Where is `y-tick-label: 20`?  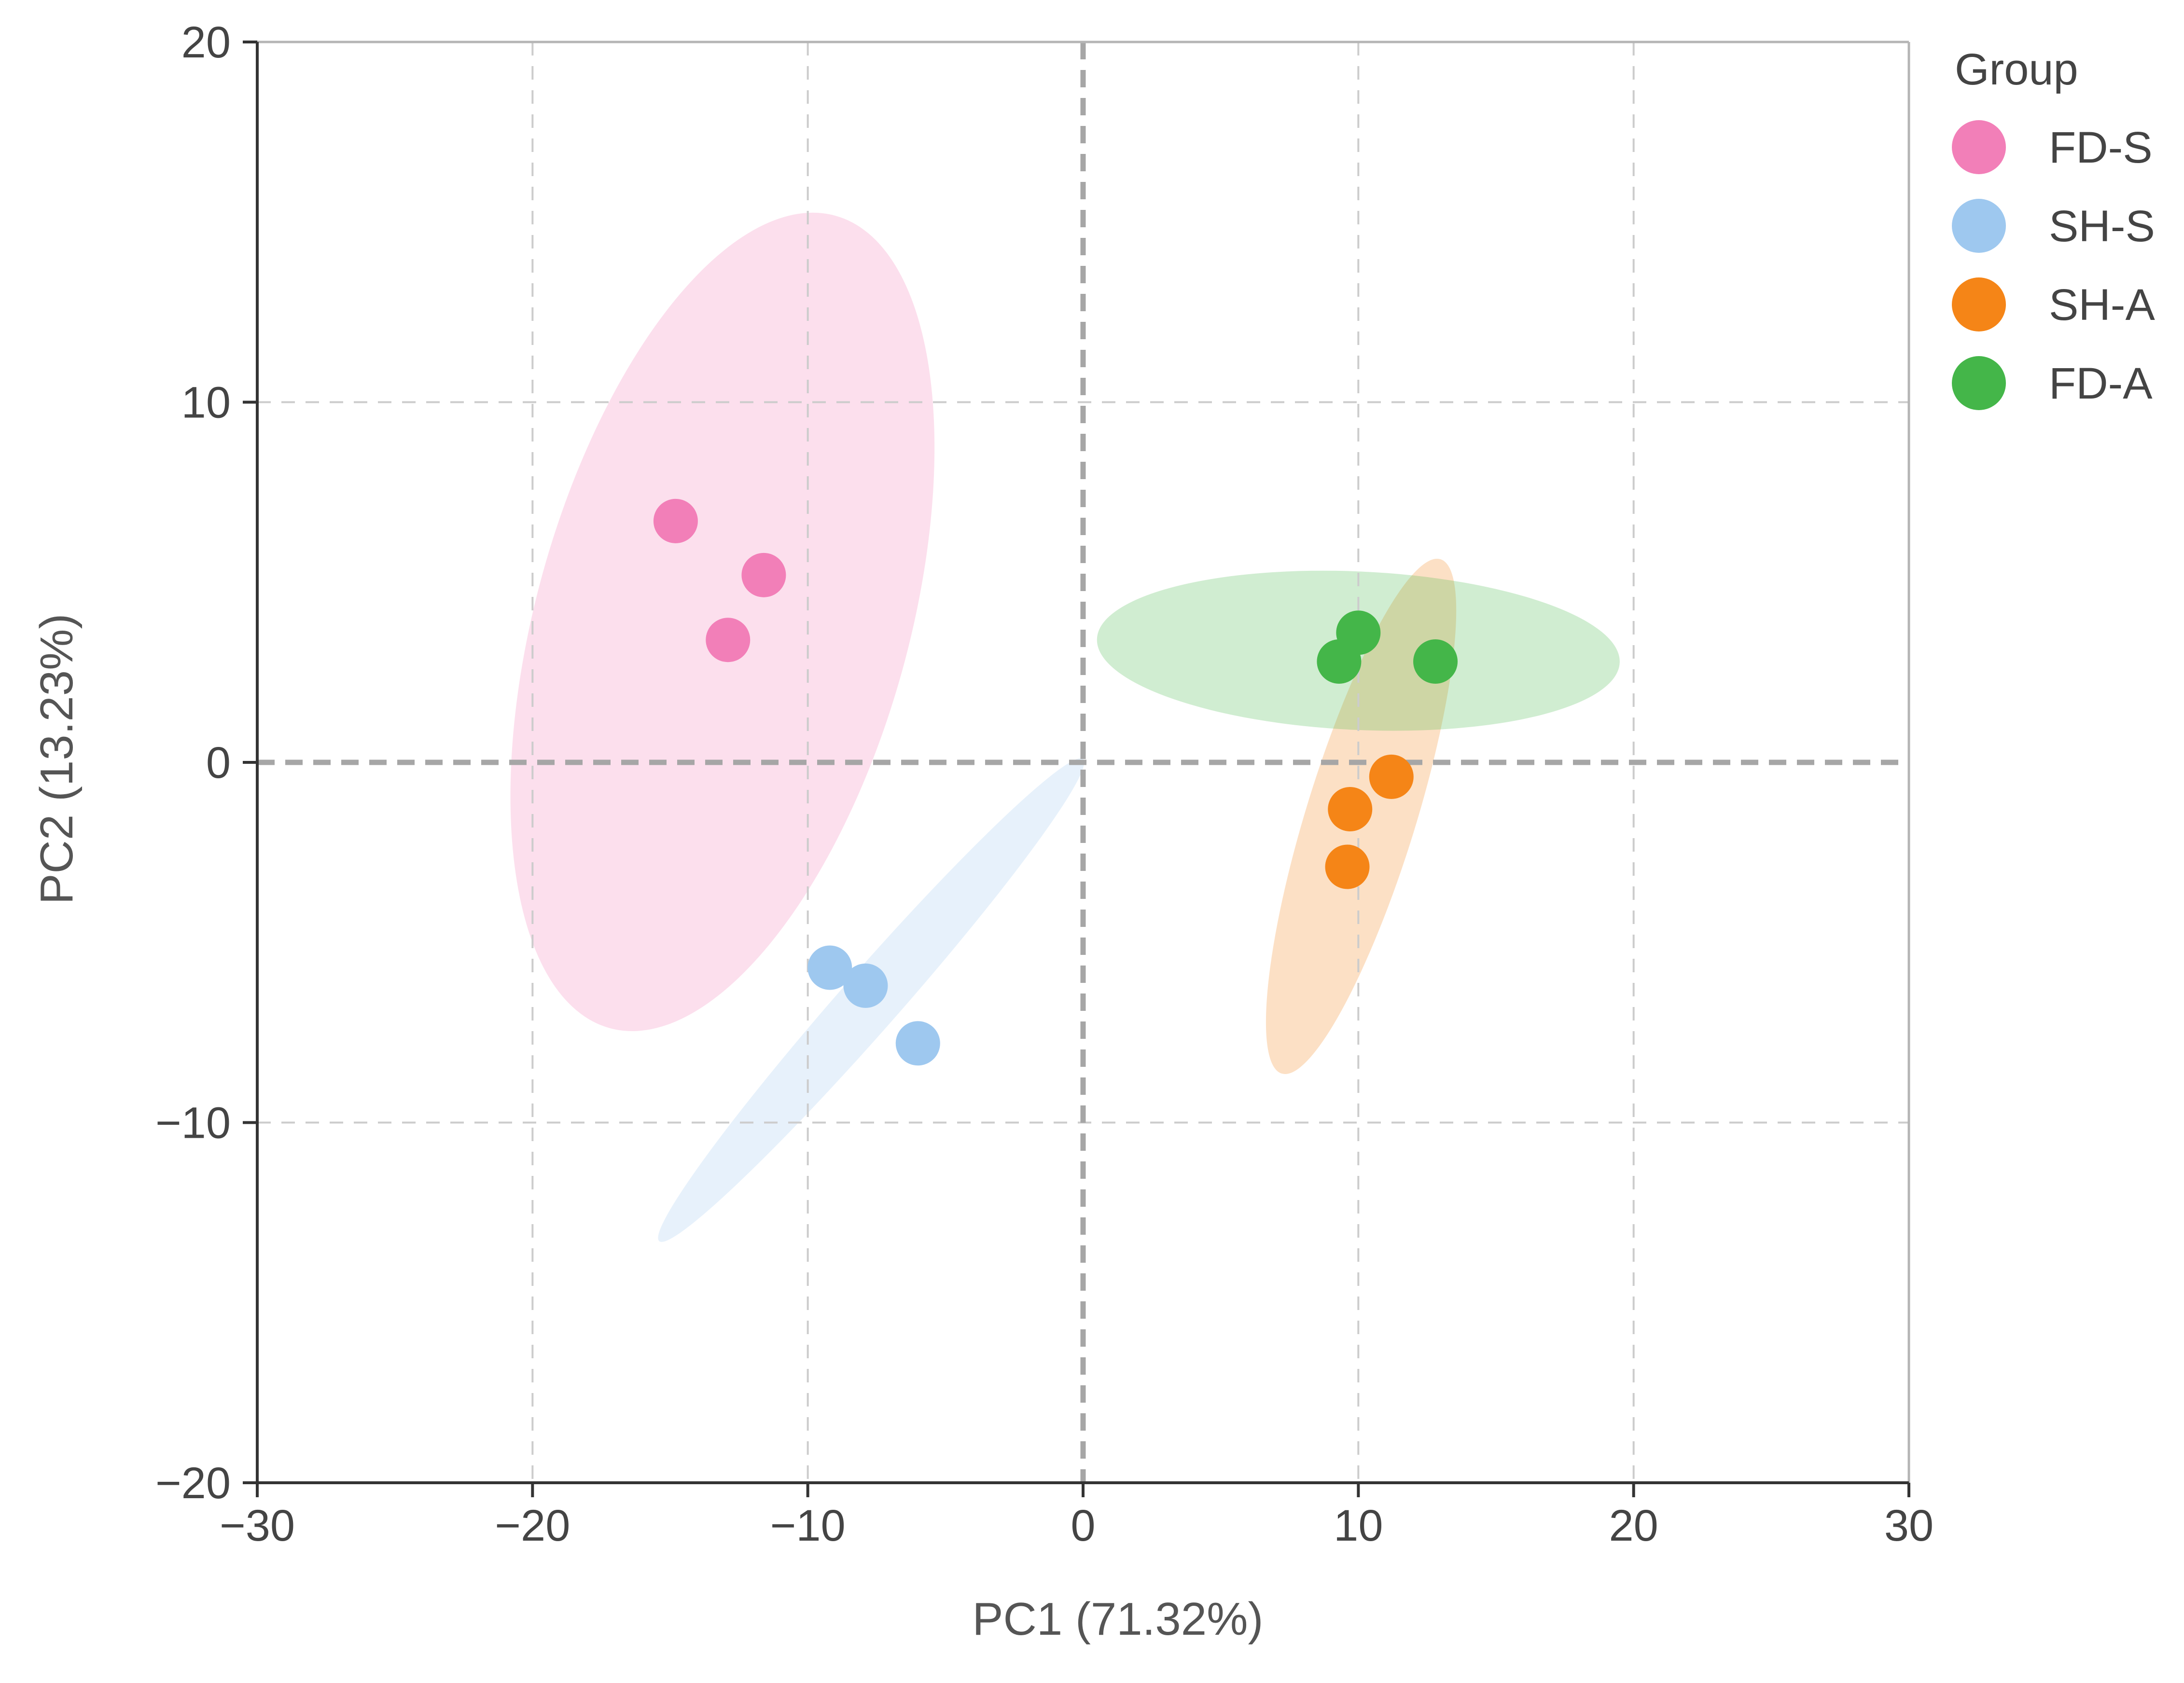
y-tick-label: 20 is located at coordinates (206, 42).